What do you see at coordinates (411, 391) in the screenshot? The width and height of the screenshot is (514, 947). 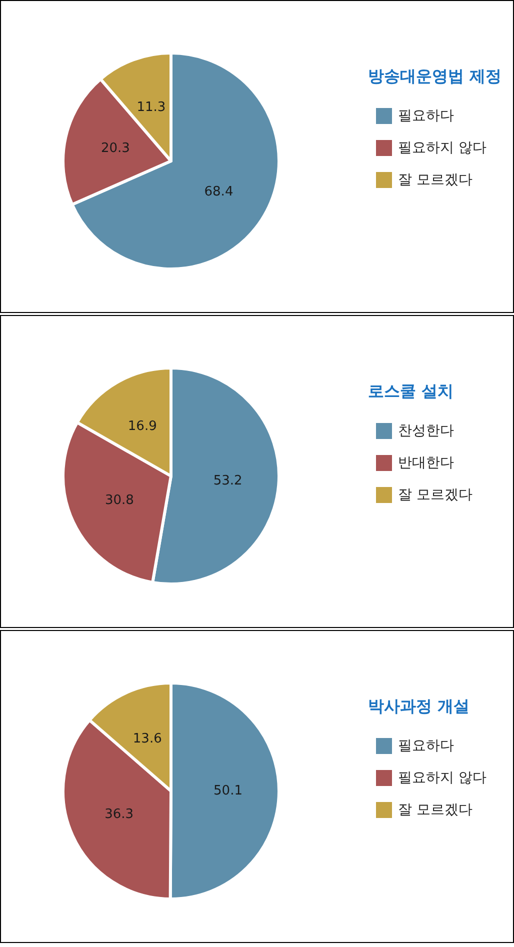 I see `text: 로스쿨 설치` at bounding box center [411, 391].